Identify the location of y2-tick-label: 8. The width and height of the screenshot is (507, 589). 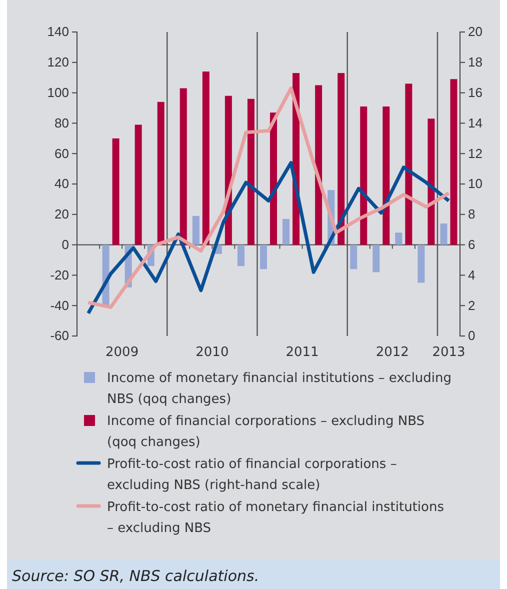
(472, 214).